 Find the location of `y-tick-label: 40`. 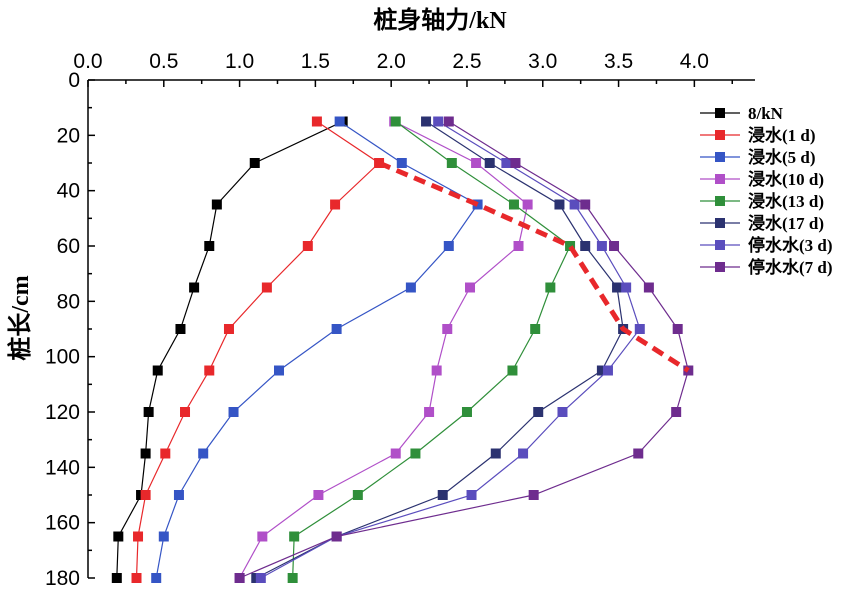

y-tick-label: 40 is located at coordinates (68, 191).